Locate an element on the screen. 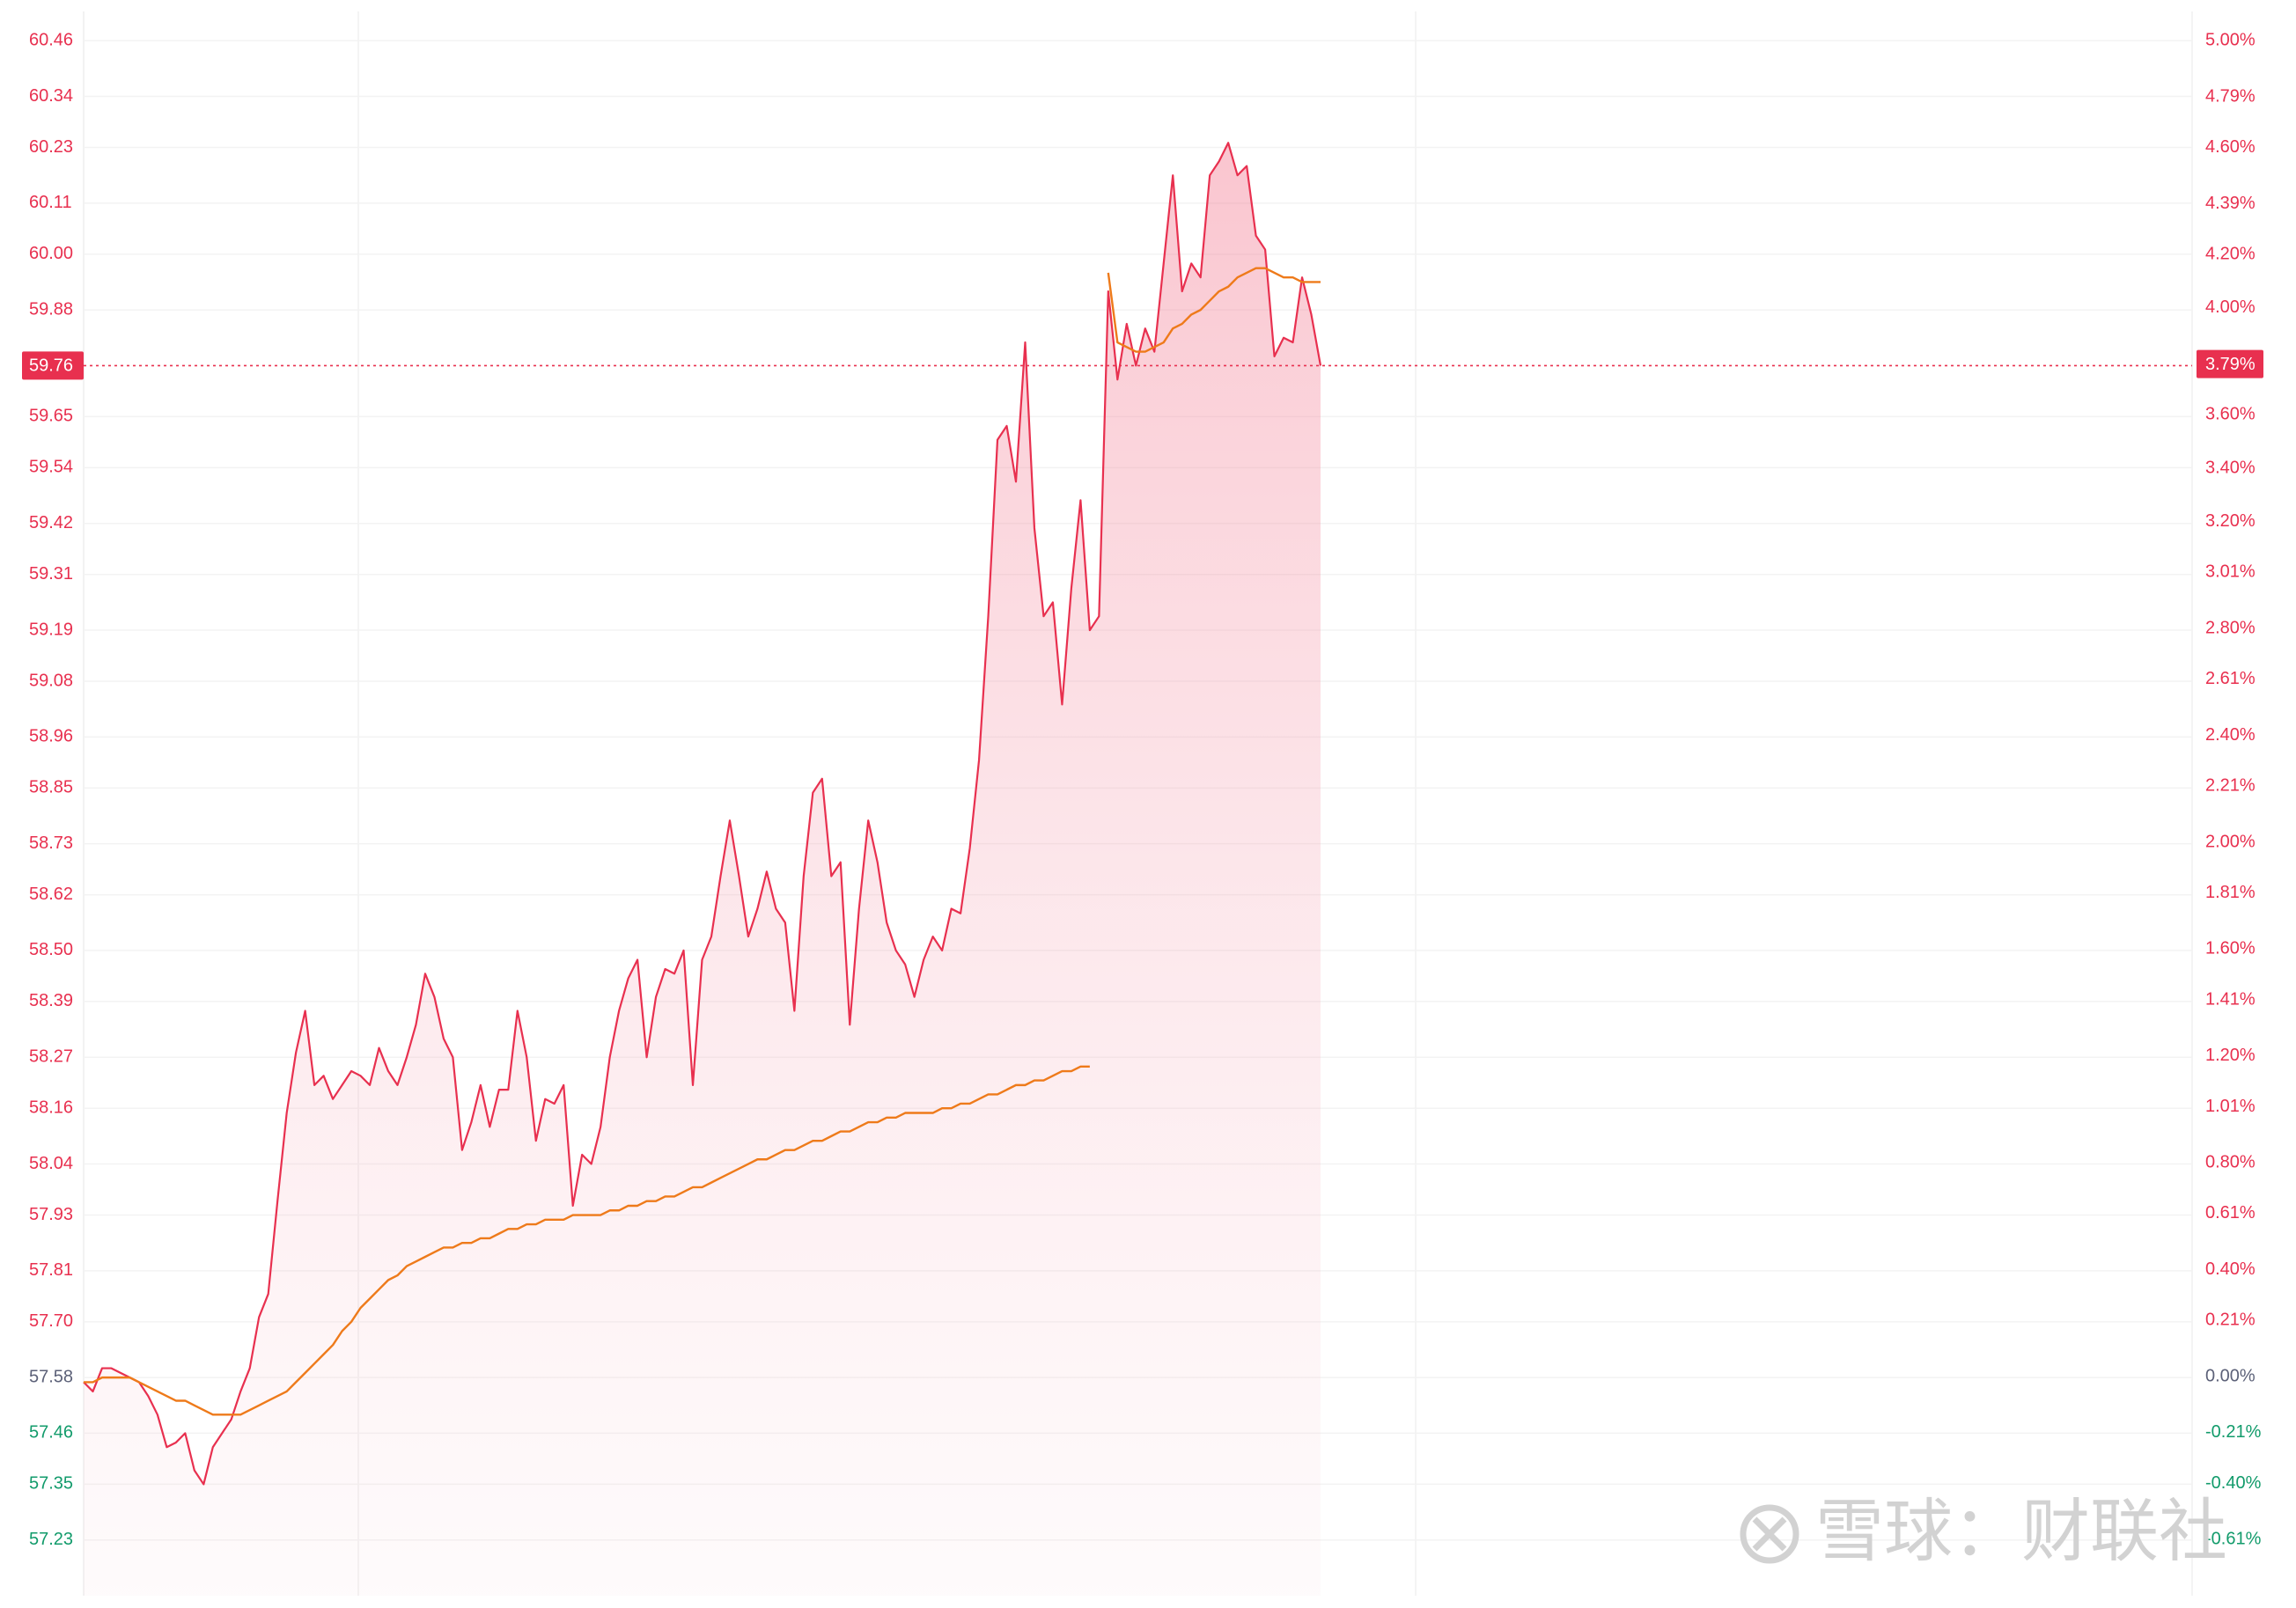 The image size is (2296, 1608). y-tick-label: 58.39 is located at coordinates (51, 1001).